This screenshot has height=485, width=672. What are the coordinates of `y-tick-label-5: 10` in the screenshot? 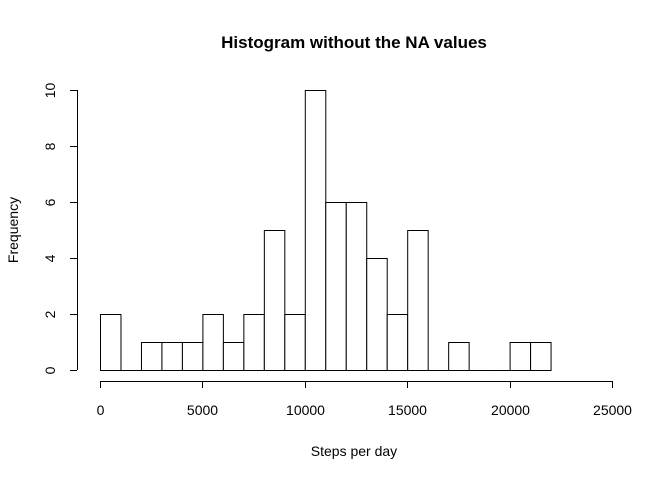 It's located at (50, 91).